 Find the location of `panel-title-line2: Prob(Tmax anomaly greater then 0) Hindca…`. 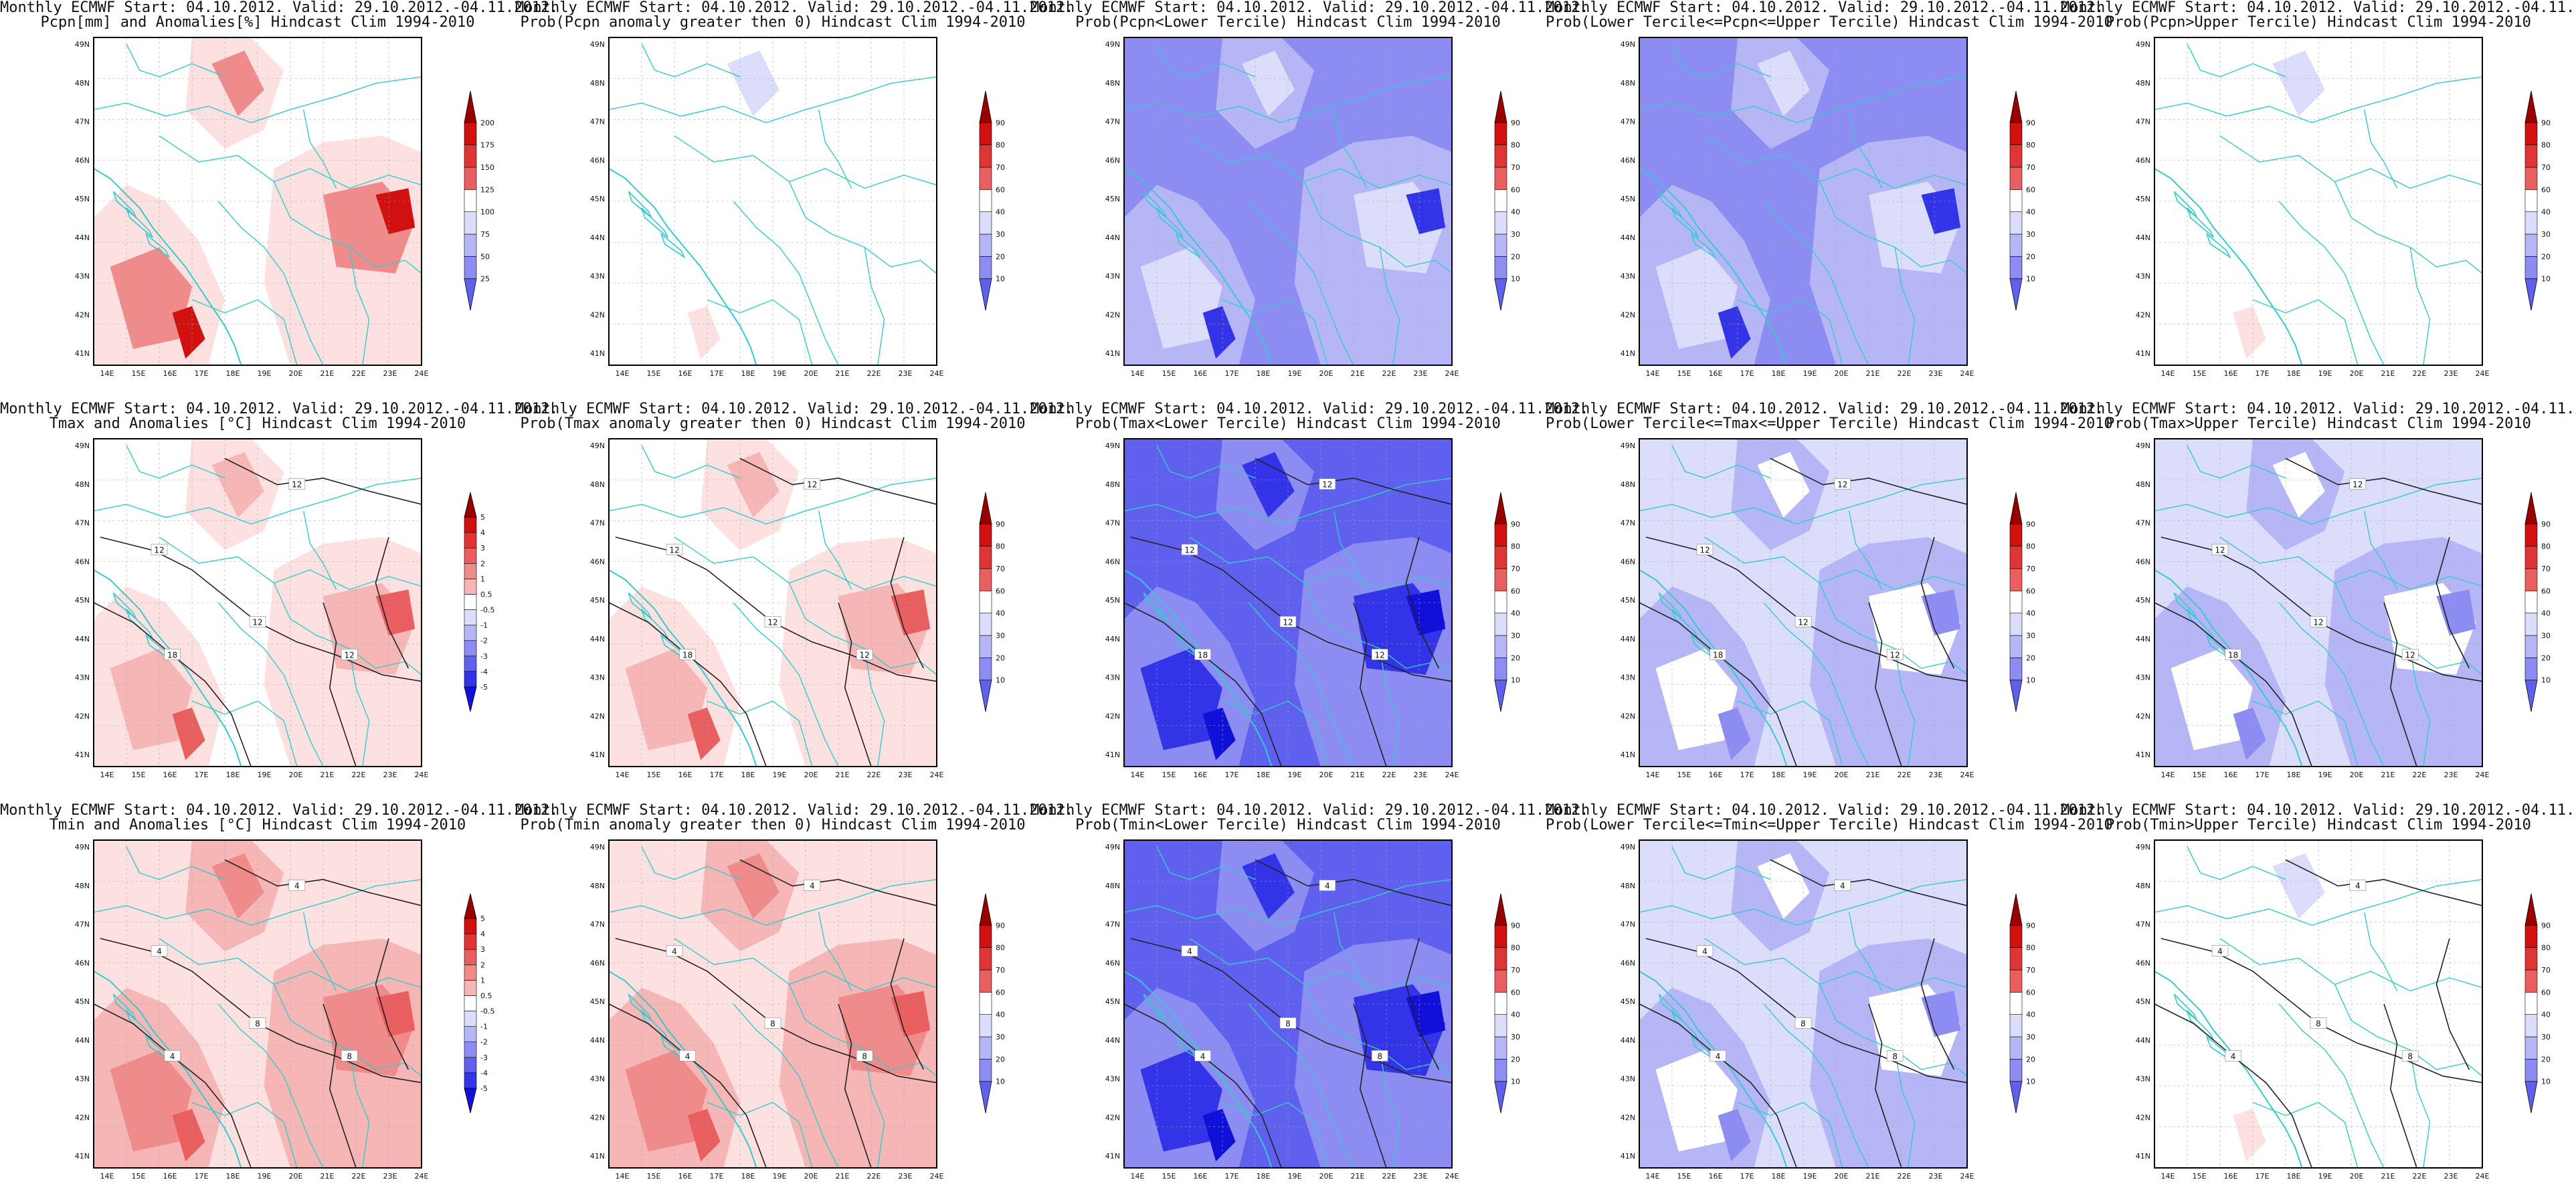

panel-title-line2: Prob(Tmax anomaly greater then 0) Hindca… is located at coordinates (773, 423).